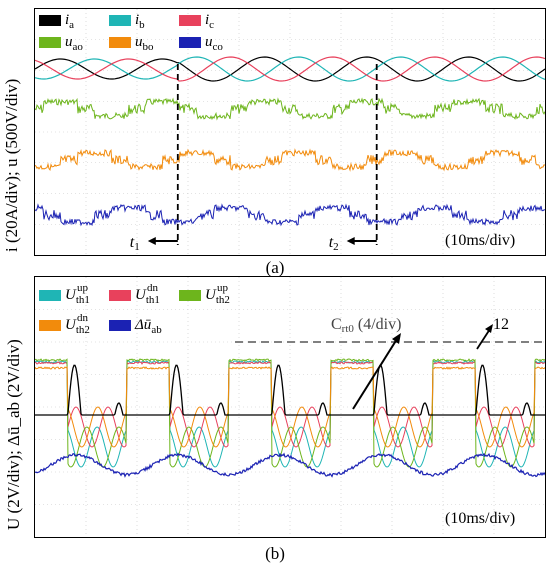  Describe the element at coordinates (120, 295) in the screenshot. I see `legend-b-1-swatch` at that location.